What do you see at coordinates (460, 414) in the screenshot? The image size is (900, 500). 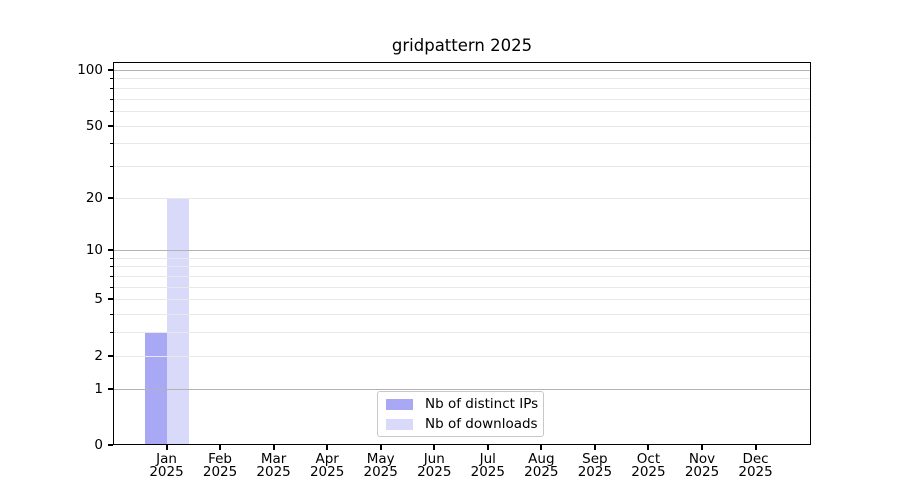 I see `legend: Nb of distinct IPs Nb of downloads` at bounding box center [460, 414].